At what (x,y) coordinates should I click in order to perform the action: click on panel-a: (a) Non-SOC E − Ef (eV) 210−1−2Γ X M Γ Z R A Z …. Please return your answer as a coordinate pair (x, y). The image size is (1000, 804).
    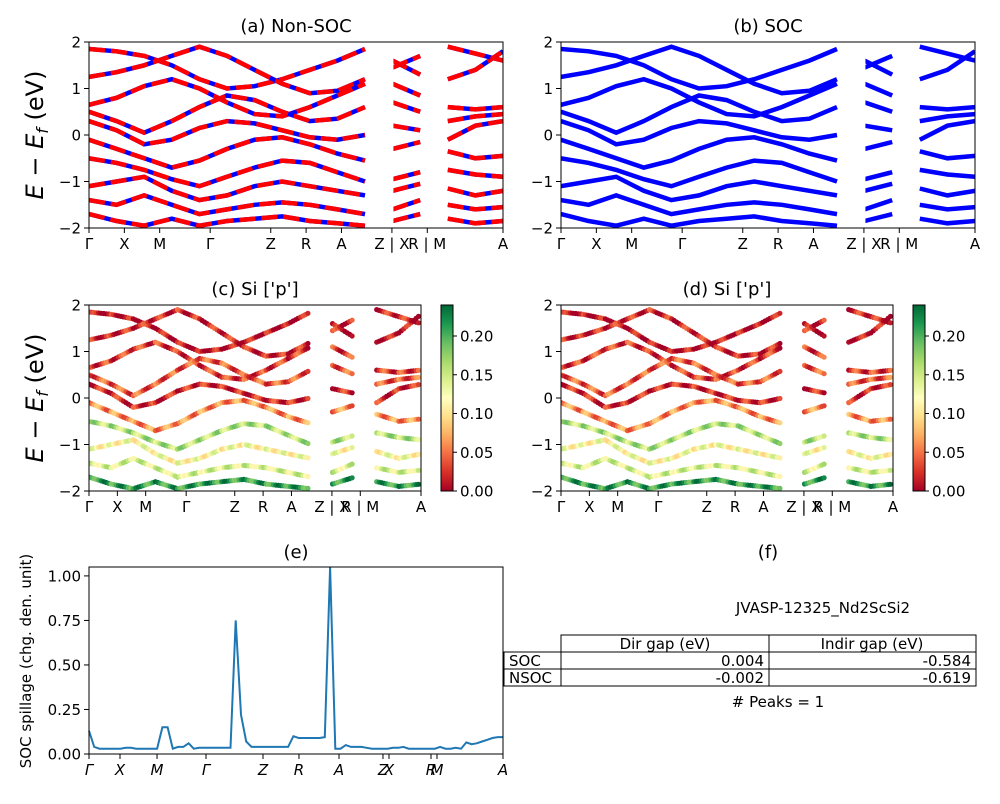
    Looking at the image, I should click on (265, 134).